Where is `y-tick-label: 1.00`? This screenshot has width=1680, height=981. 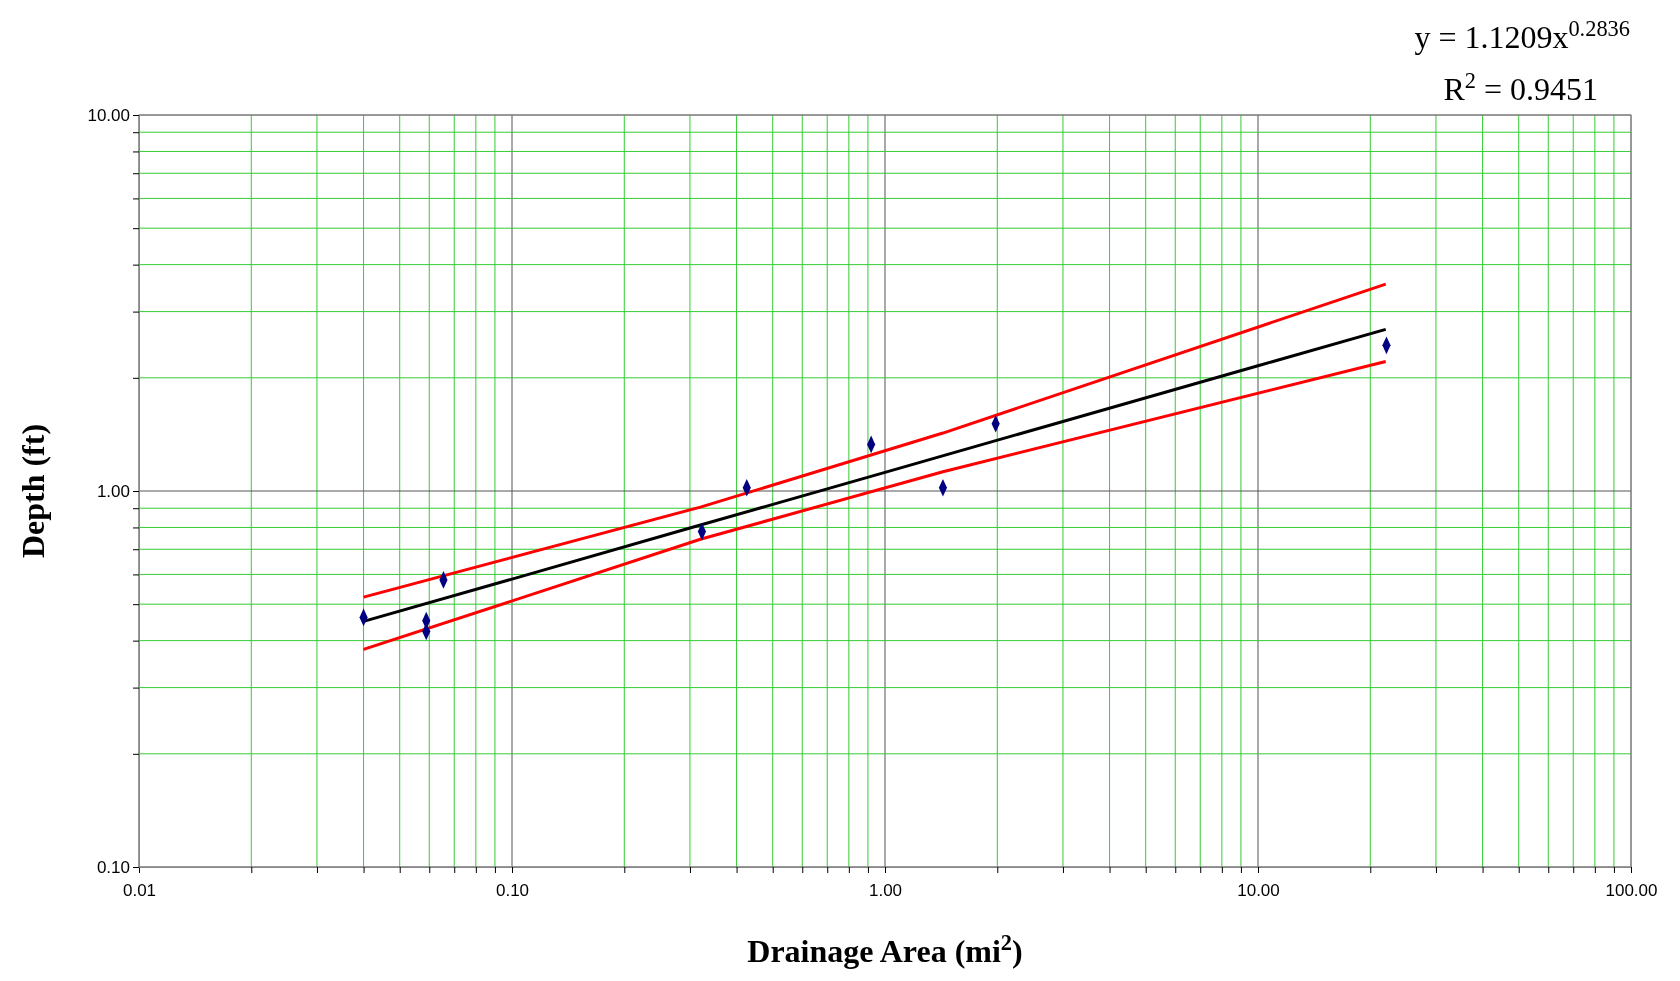 y-tick-label: 1.00 is located at coordinates (113, 491).